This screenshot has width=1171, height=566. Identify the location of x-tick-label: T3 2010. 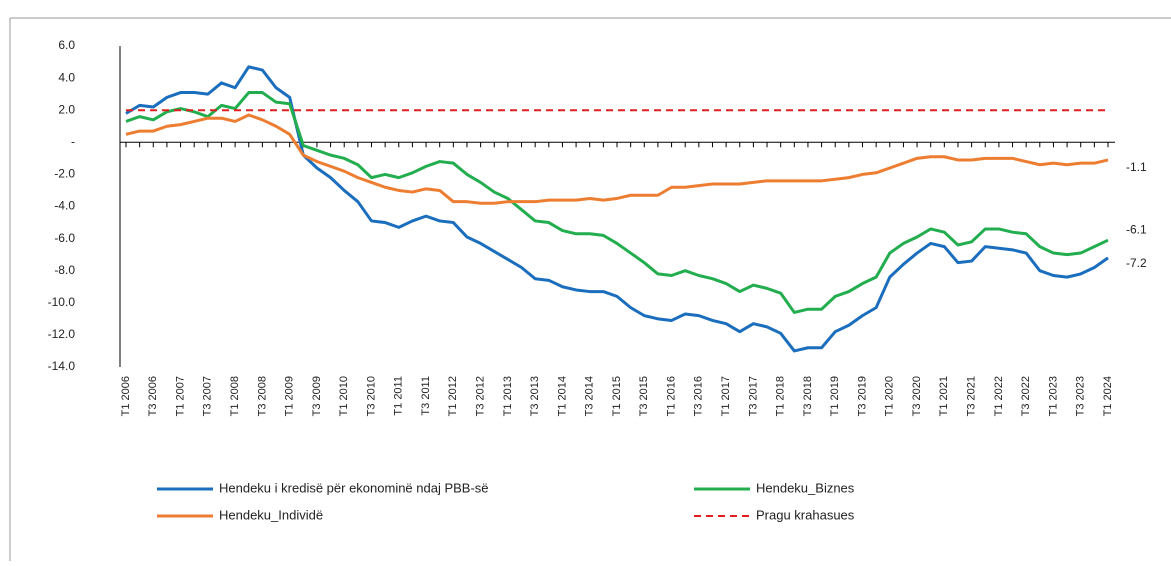
(371, 396).